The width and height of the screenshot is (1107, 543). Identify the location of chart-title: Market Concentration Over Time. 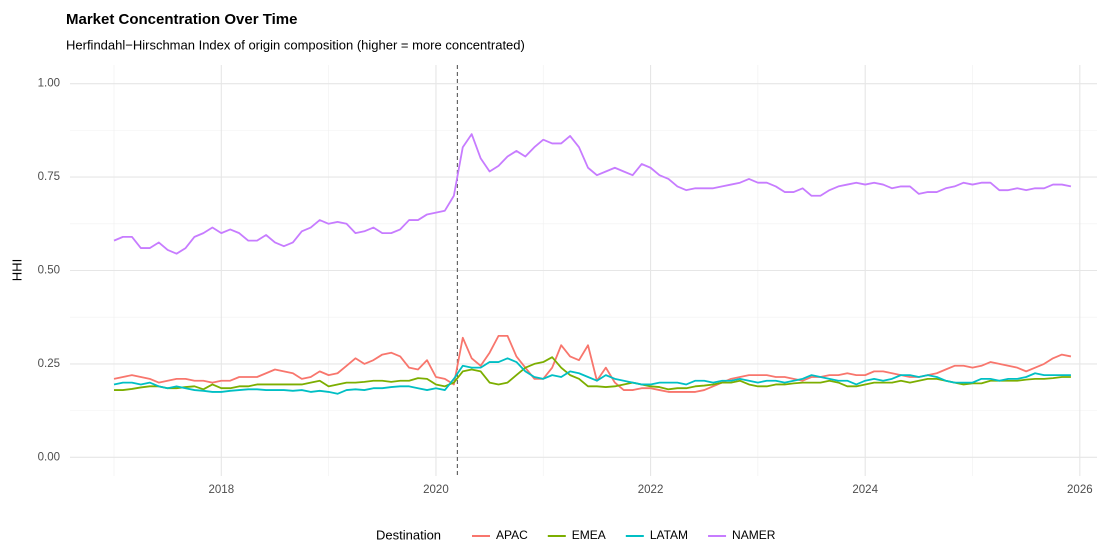
(181, 19).